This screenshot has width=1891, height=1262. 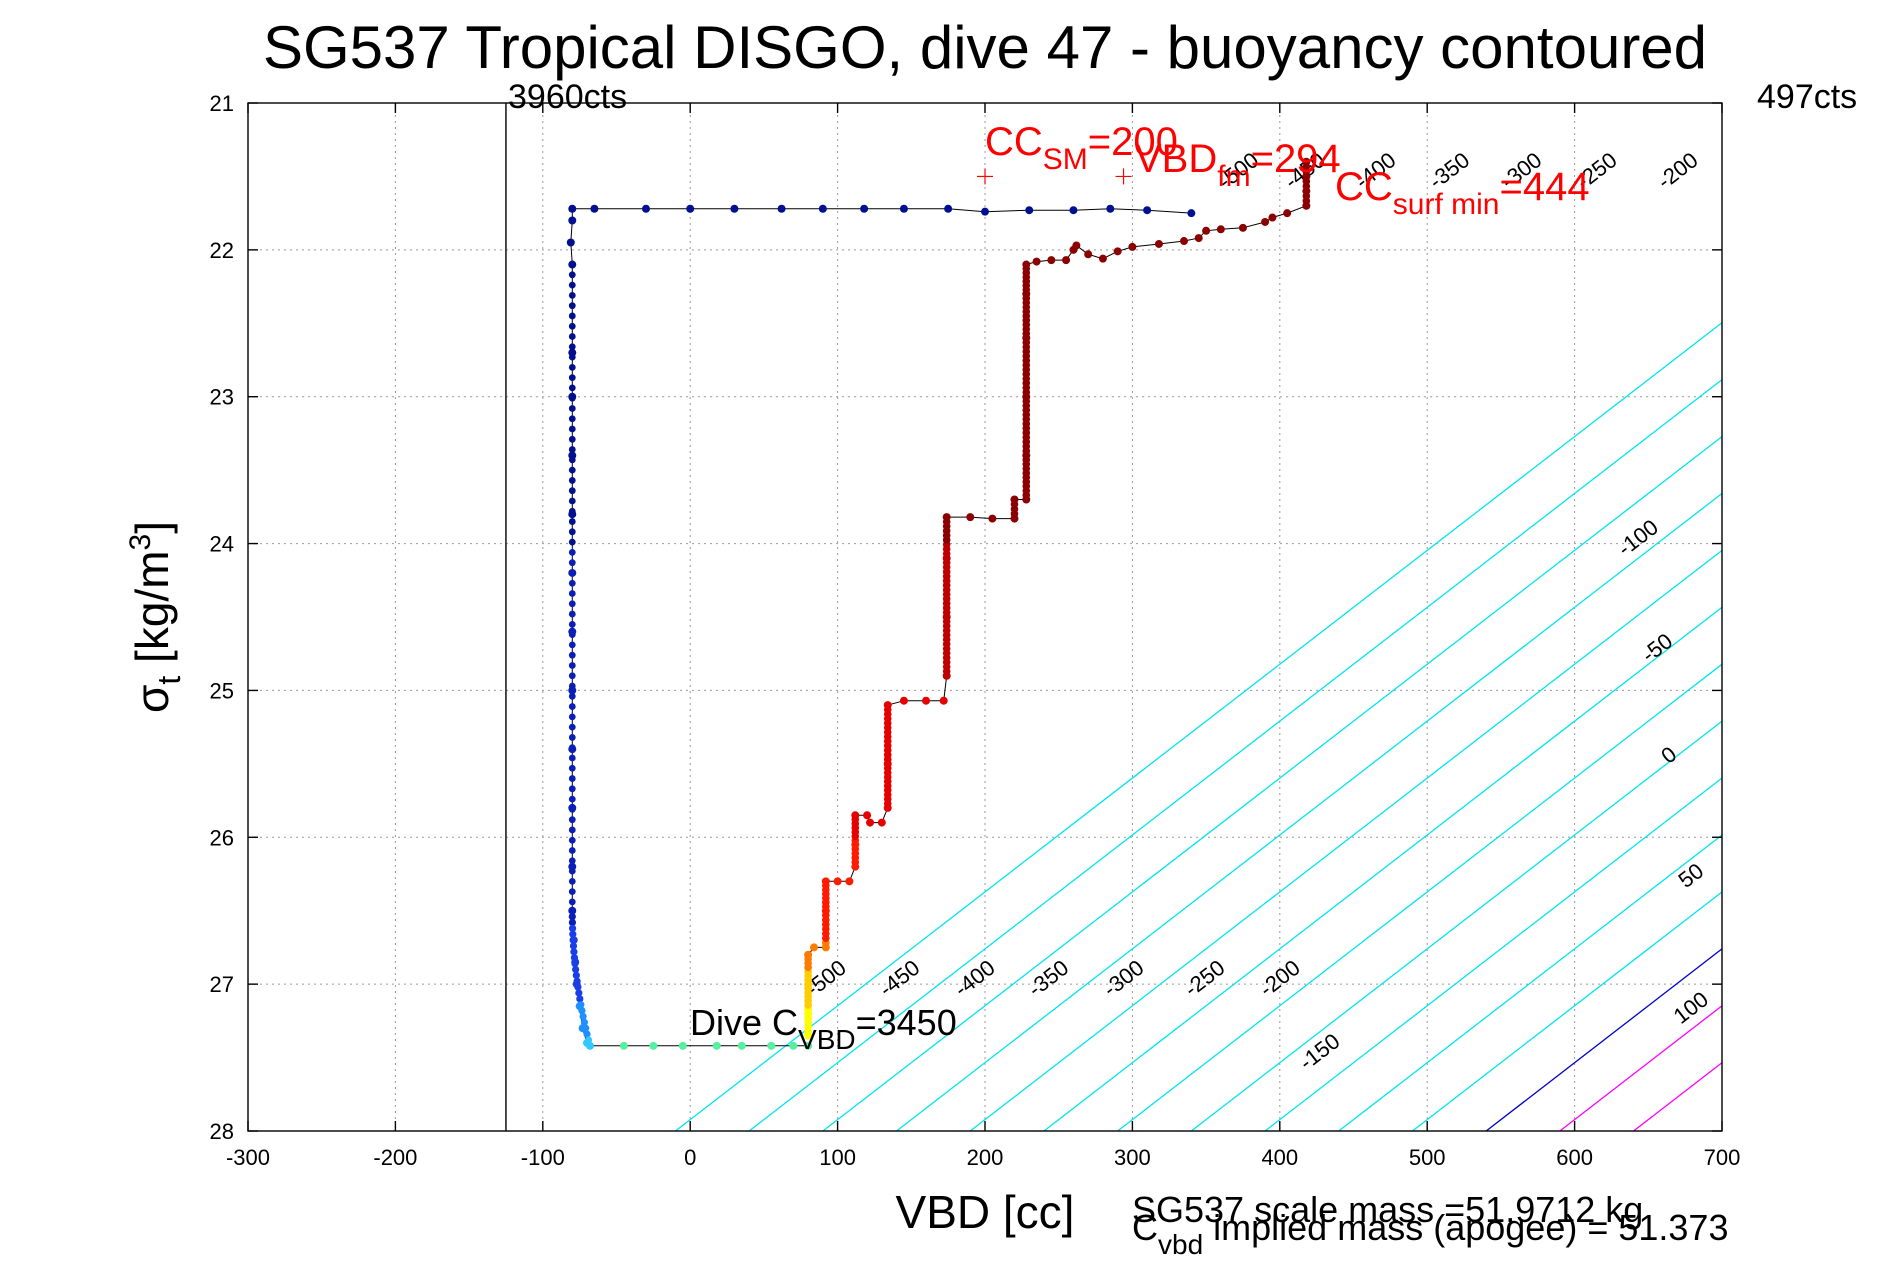 I want to click on x-tick-label: 0, so click(x=690, y=1157).